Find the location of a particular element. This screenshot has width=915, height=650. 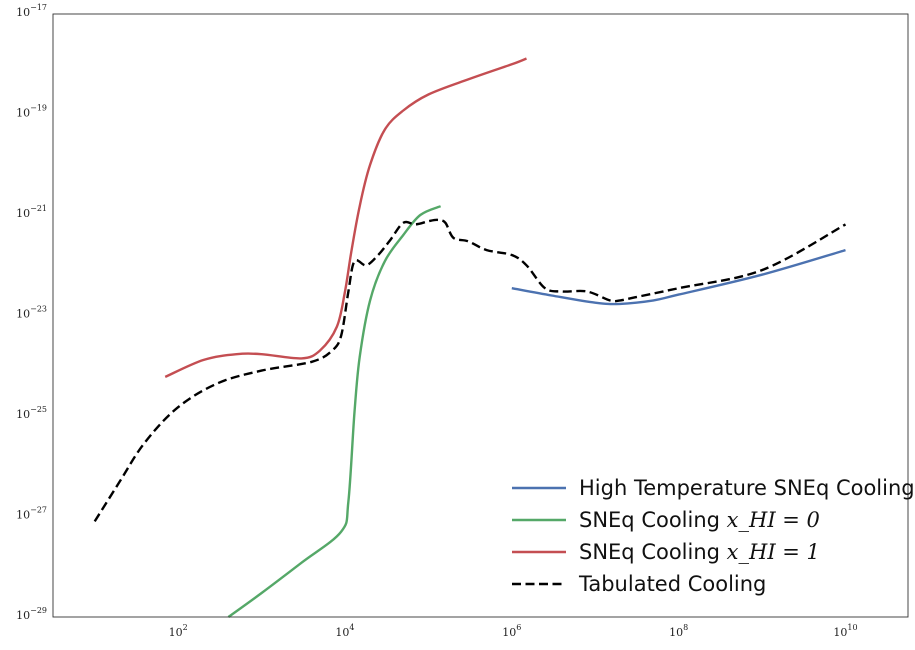

legend-label-2: SNEq Cooling x_HI = 1 is located at coordinates (699, 552).